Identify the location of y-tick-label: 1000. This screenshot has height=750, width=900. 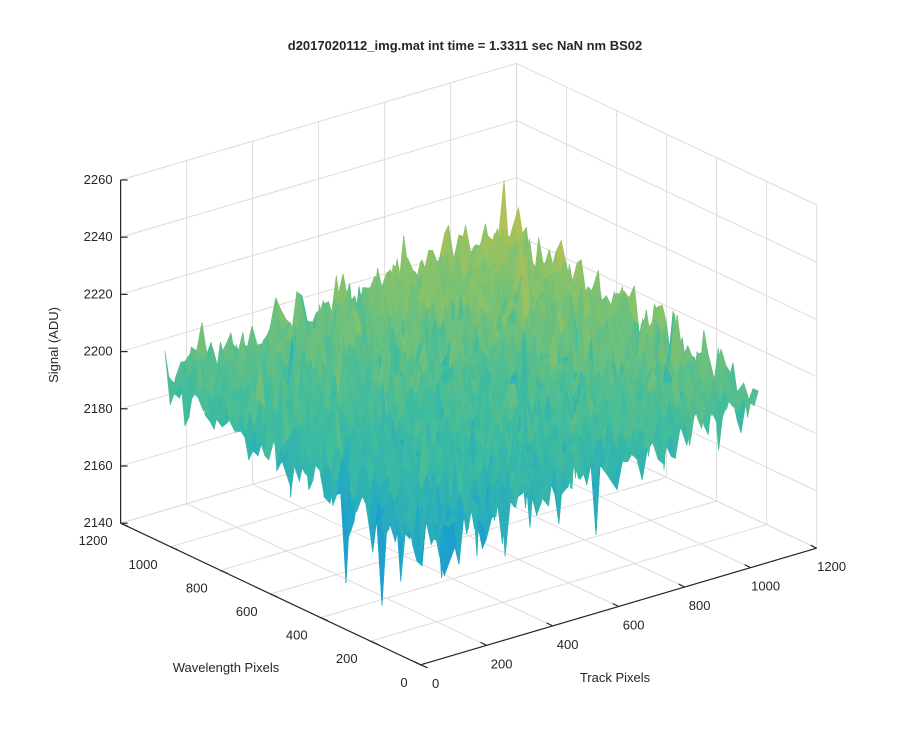
(143, 564).